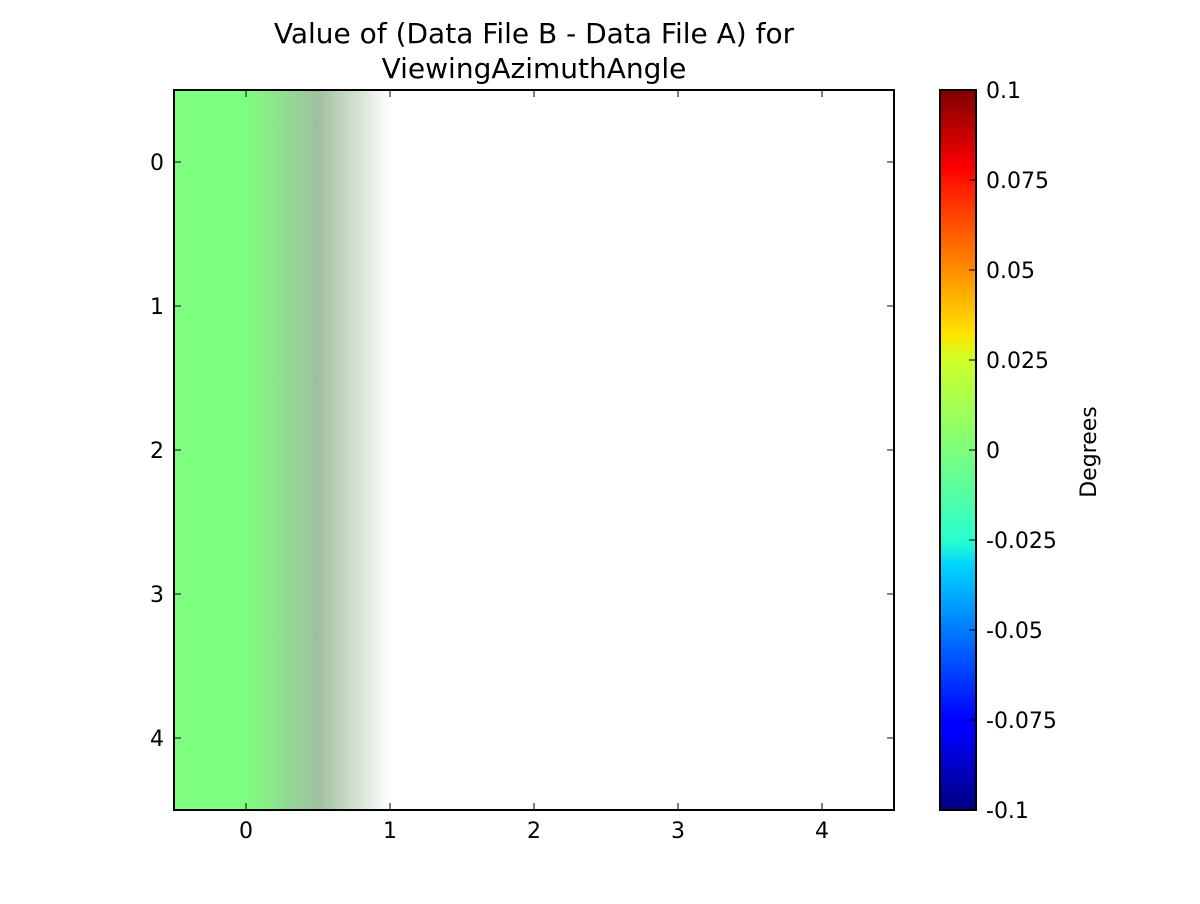 This screenshot has width=1200, height=904. Describe the element at coordinates (1021, 721) in the screenshot. I see `colorbar-tick-label: -0.075` at that location.